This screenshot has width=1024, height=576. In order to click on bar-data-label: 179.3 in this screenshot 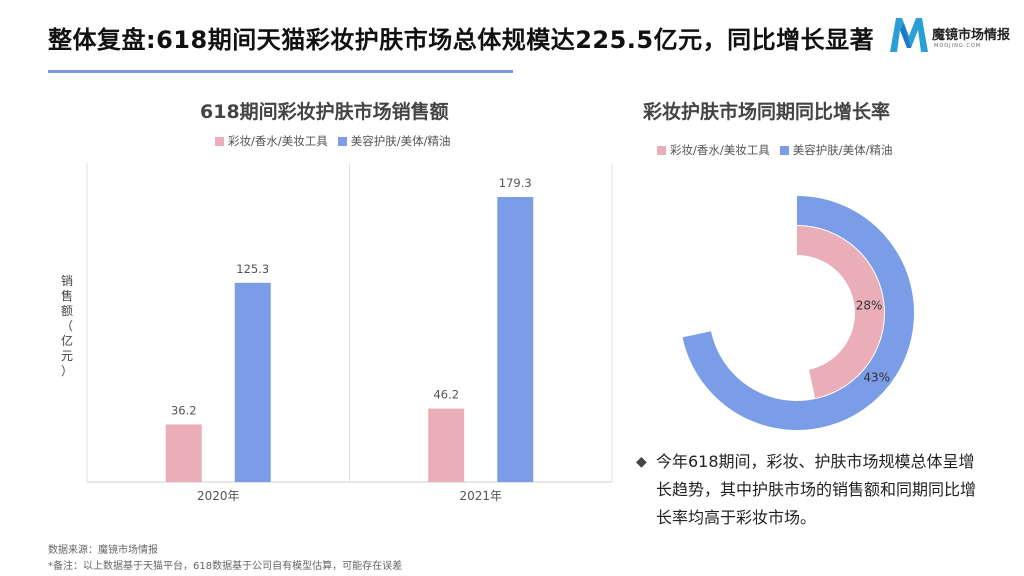, I will do `click(515, 183)`.